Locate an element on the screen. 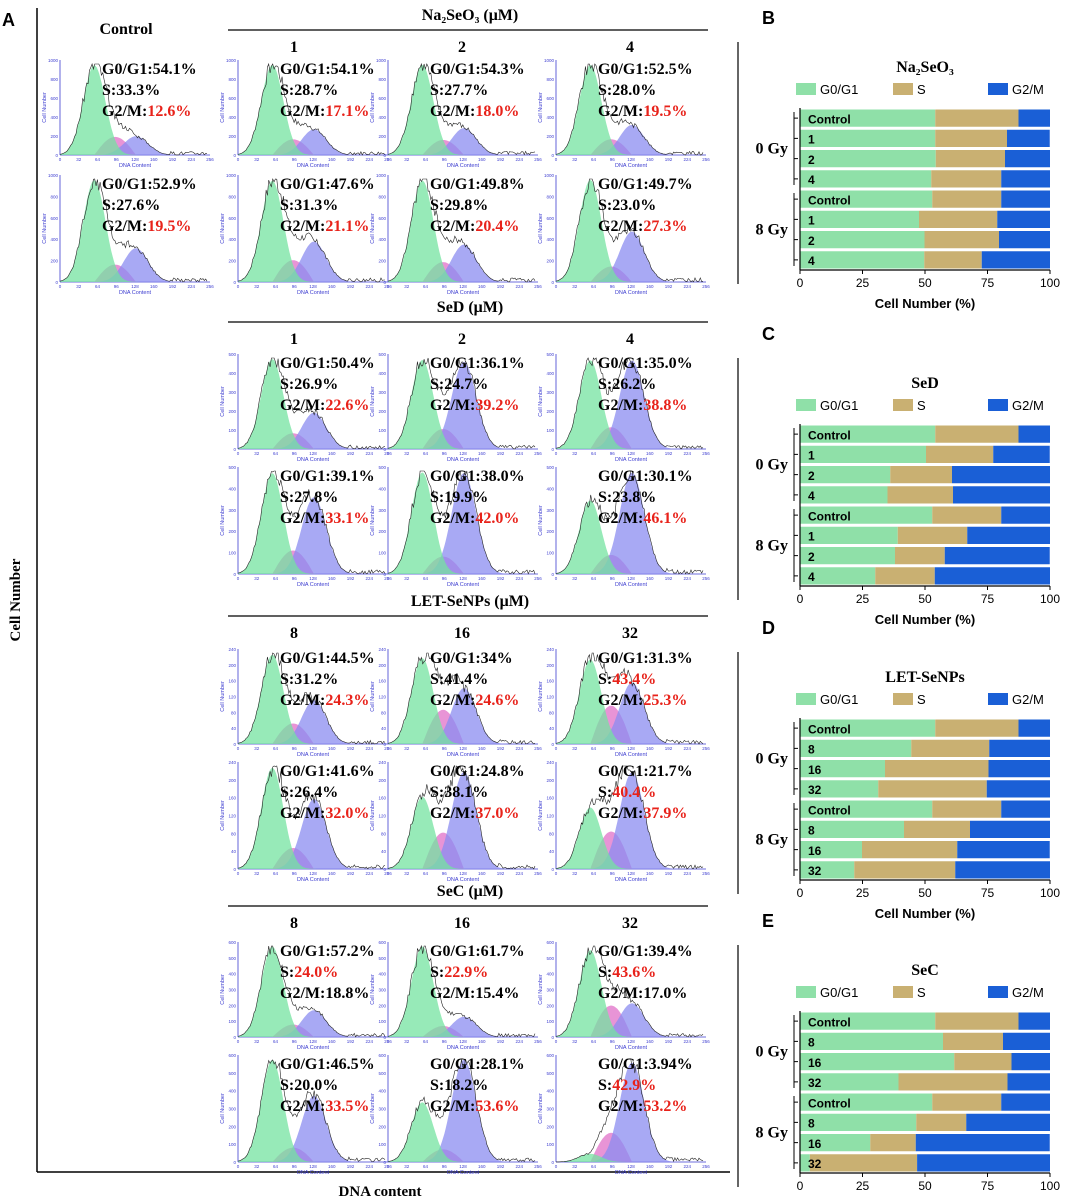  bar-category-label: 1 is located at coordinates (811, 456).